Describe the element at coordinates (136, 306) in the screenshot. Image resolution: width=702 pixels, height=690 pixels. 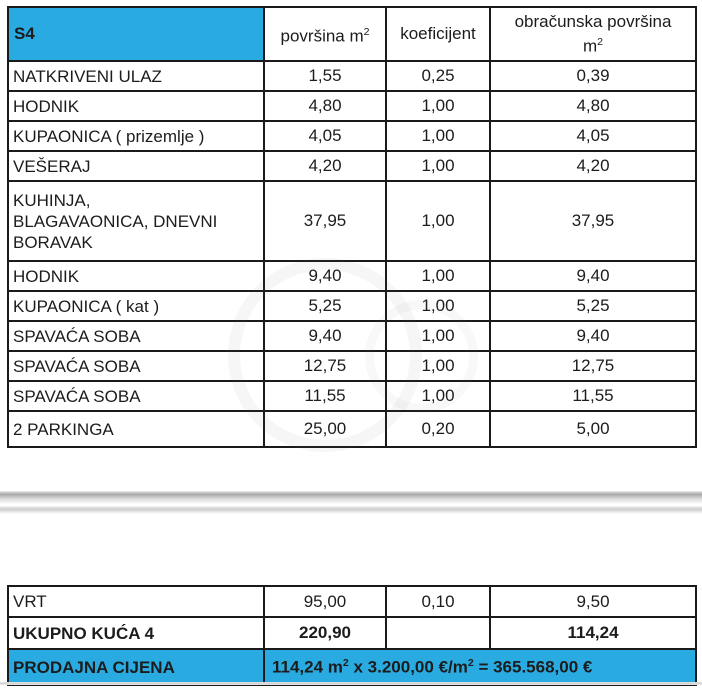
I see `room-name: KUPAONICA ( kat )` at that location.